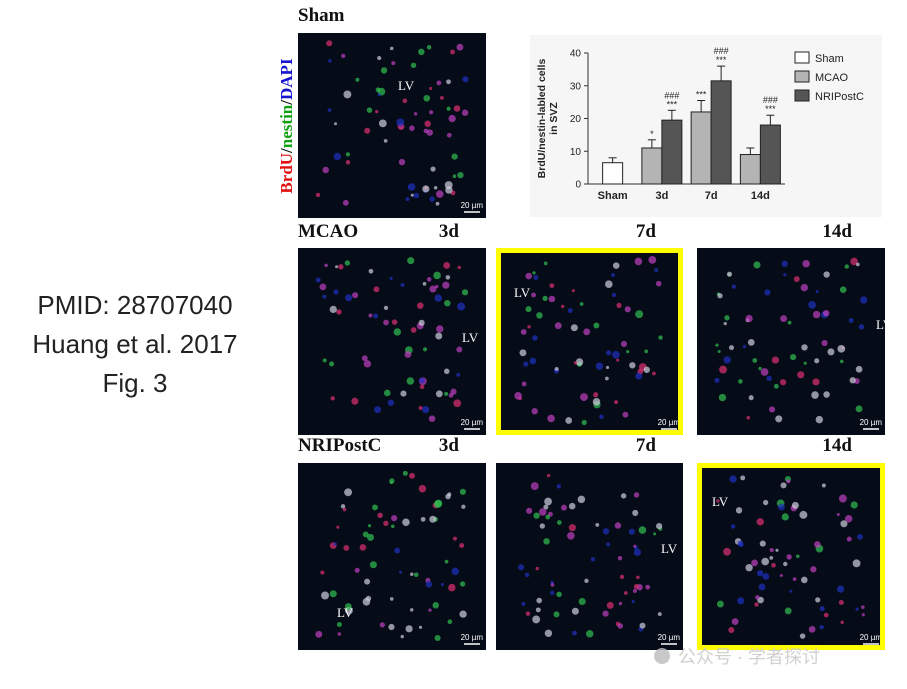 The width and height of the screenshot is (907, 689). Describe the element at coordinates (652, 134) in the screenshot. I see `significance-label: *` at that location.